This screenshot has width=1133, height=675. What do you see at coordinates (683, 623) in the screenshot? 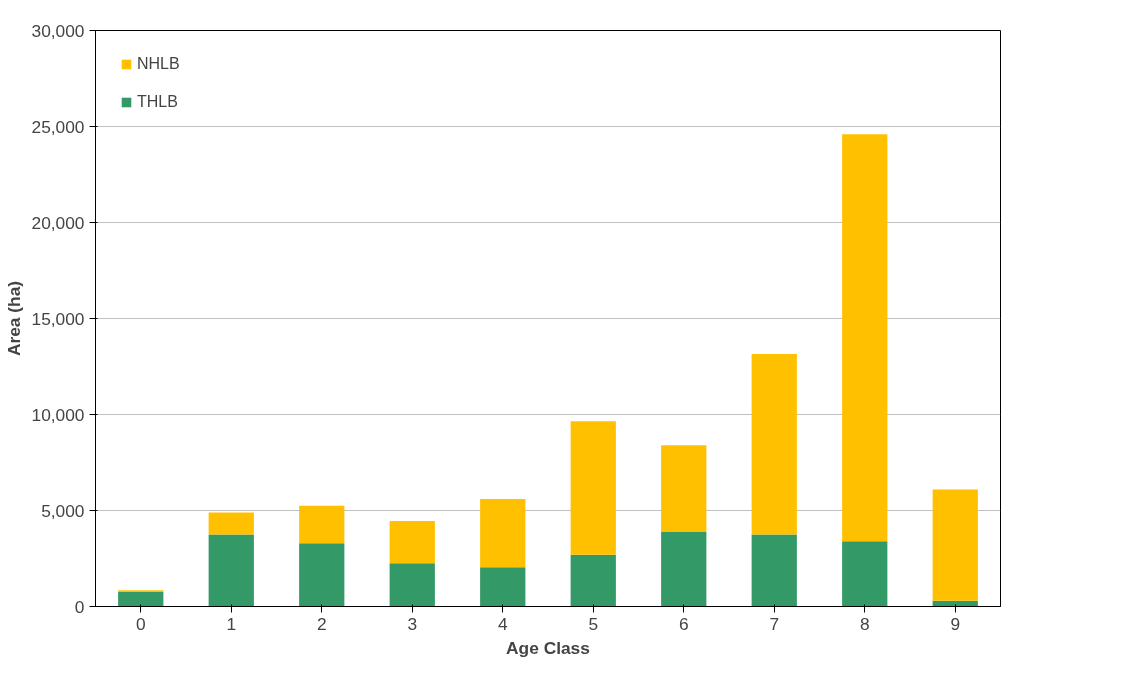
I see `x-tick-label: 6` at bounding box center [683, 623].